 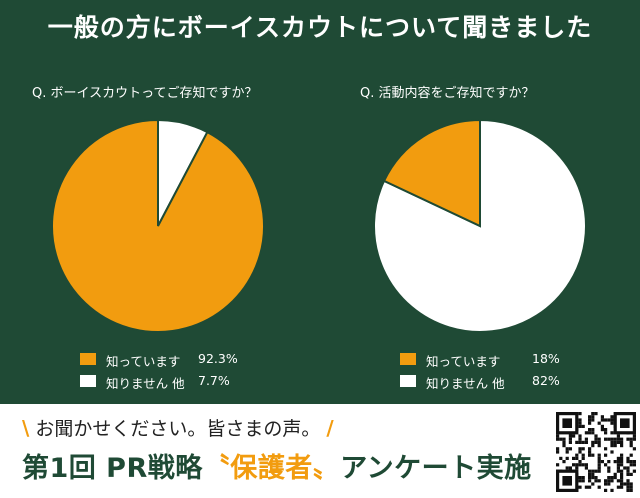 I want to click on qr-code-icon, so click(x=596, y=452).